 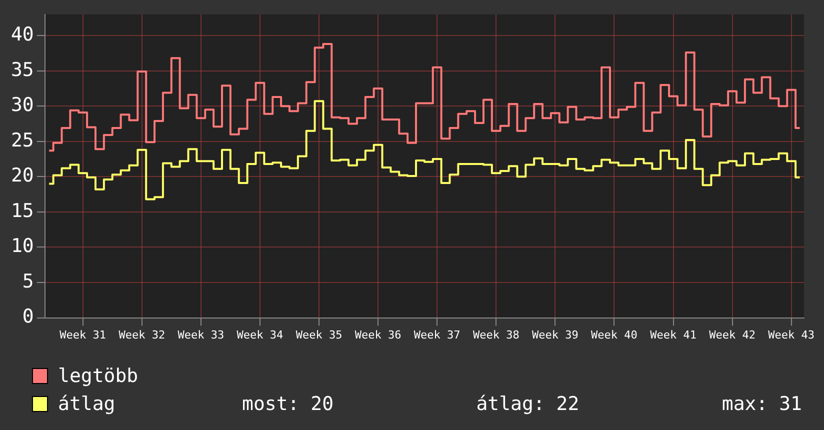 What do you see at coordinates (378, 335) in the screenshot?
I see `x-tick-label: Week 36` at bounding box center [378, 335].